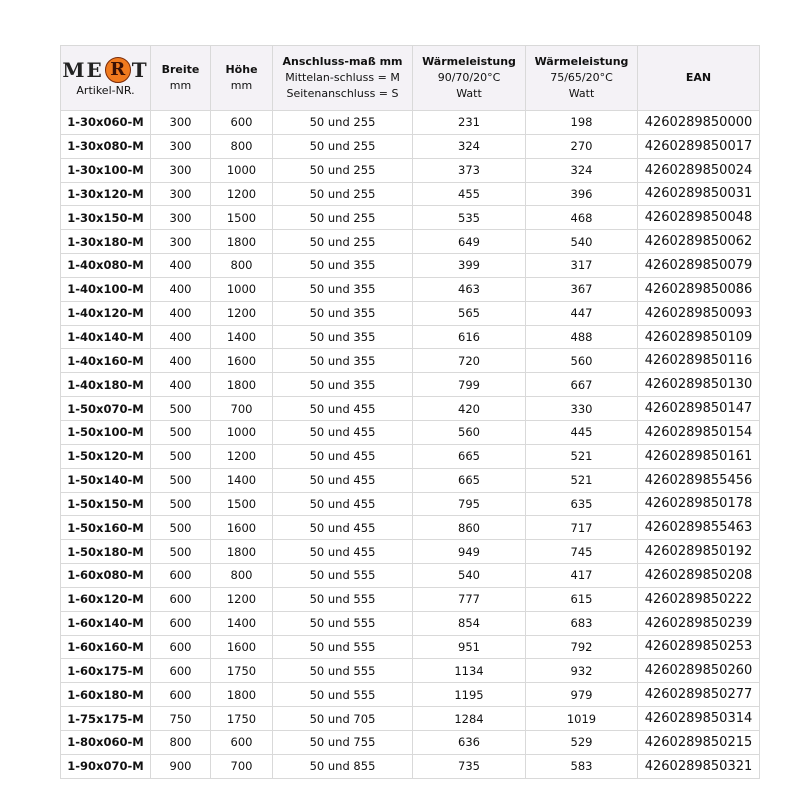  What do you see at coordinates (241, 337) in the screenshot?
I see `cell-hoehe: 1400` at bounding box center [241, 337].